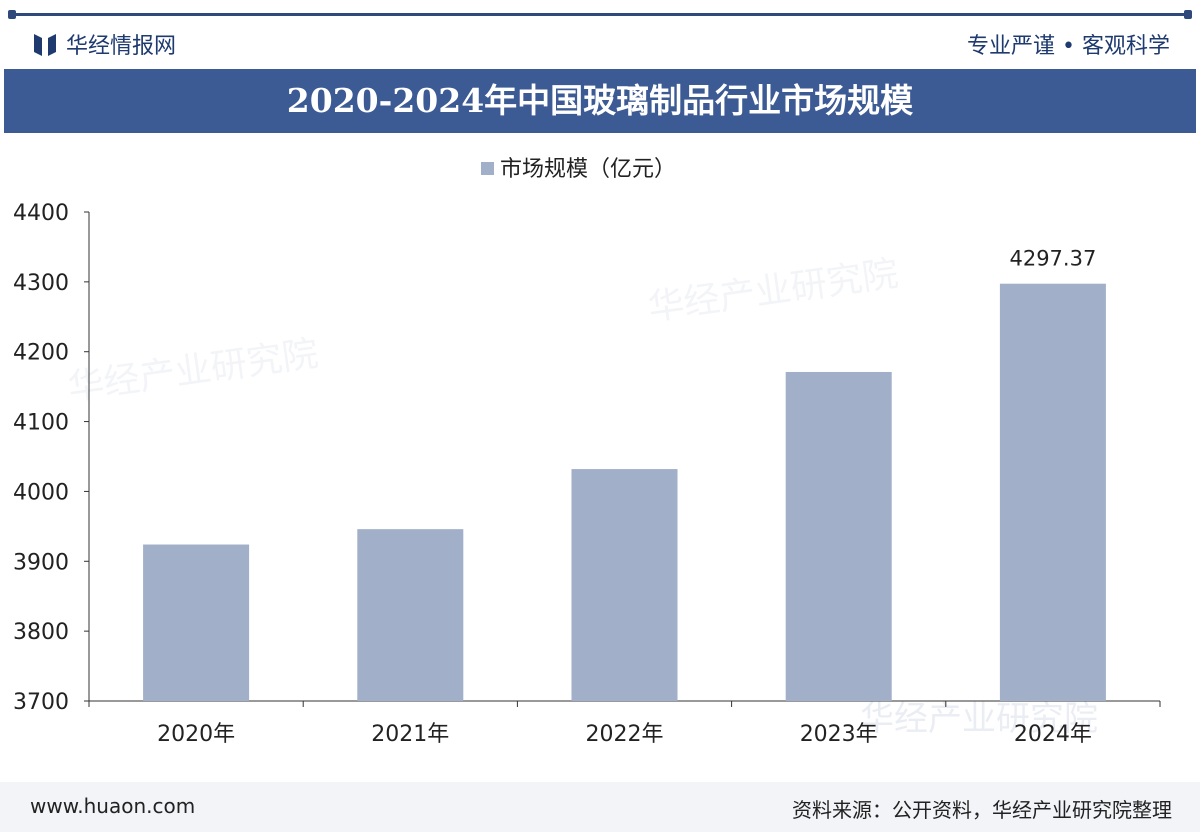 Image resolution: width=1200 pixels, height=839 pixels. What do you see at coordinates (41, 423) in the screenshot?
I see `y-tick-label: 4100` at bounding box center [41, 423].